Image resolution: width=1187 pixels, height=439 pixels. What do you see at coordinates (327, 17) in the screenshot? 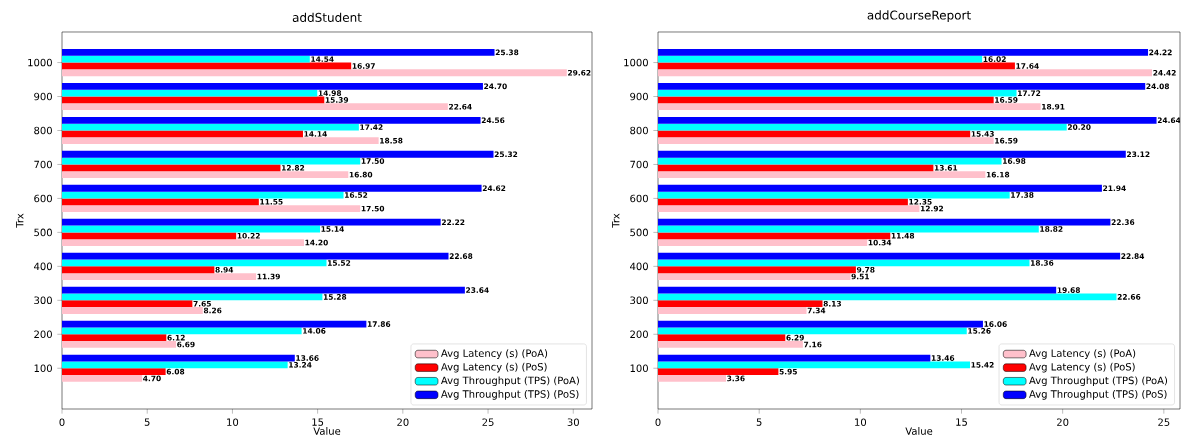
I see `chart-title: addStudent` at bounding box center [327, 17].